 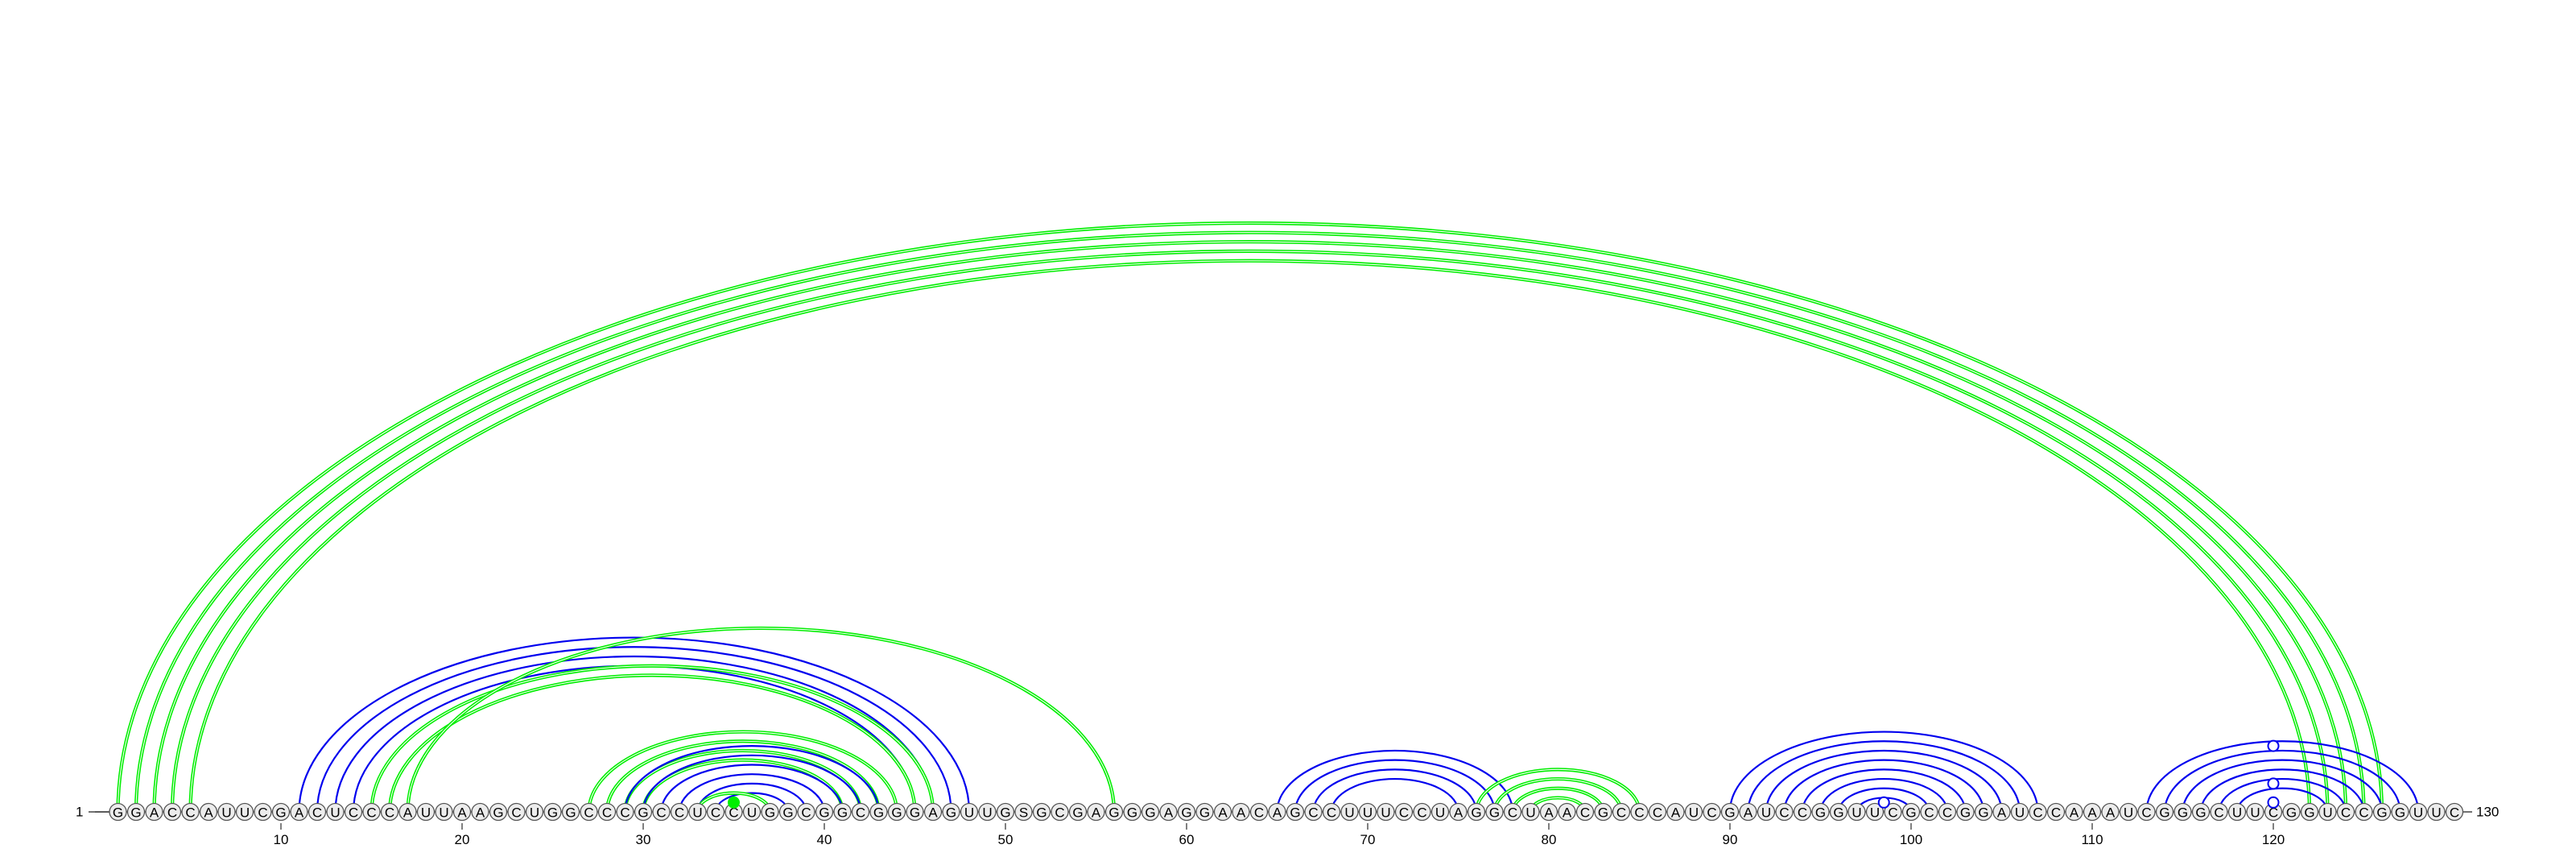 What do you see at coordinates (1730, 839) in the screenshot?
I see `tick-label: 90` at bounding box center [1730, 839].